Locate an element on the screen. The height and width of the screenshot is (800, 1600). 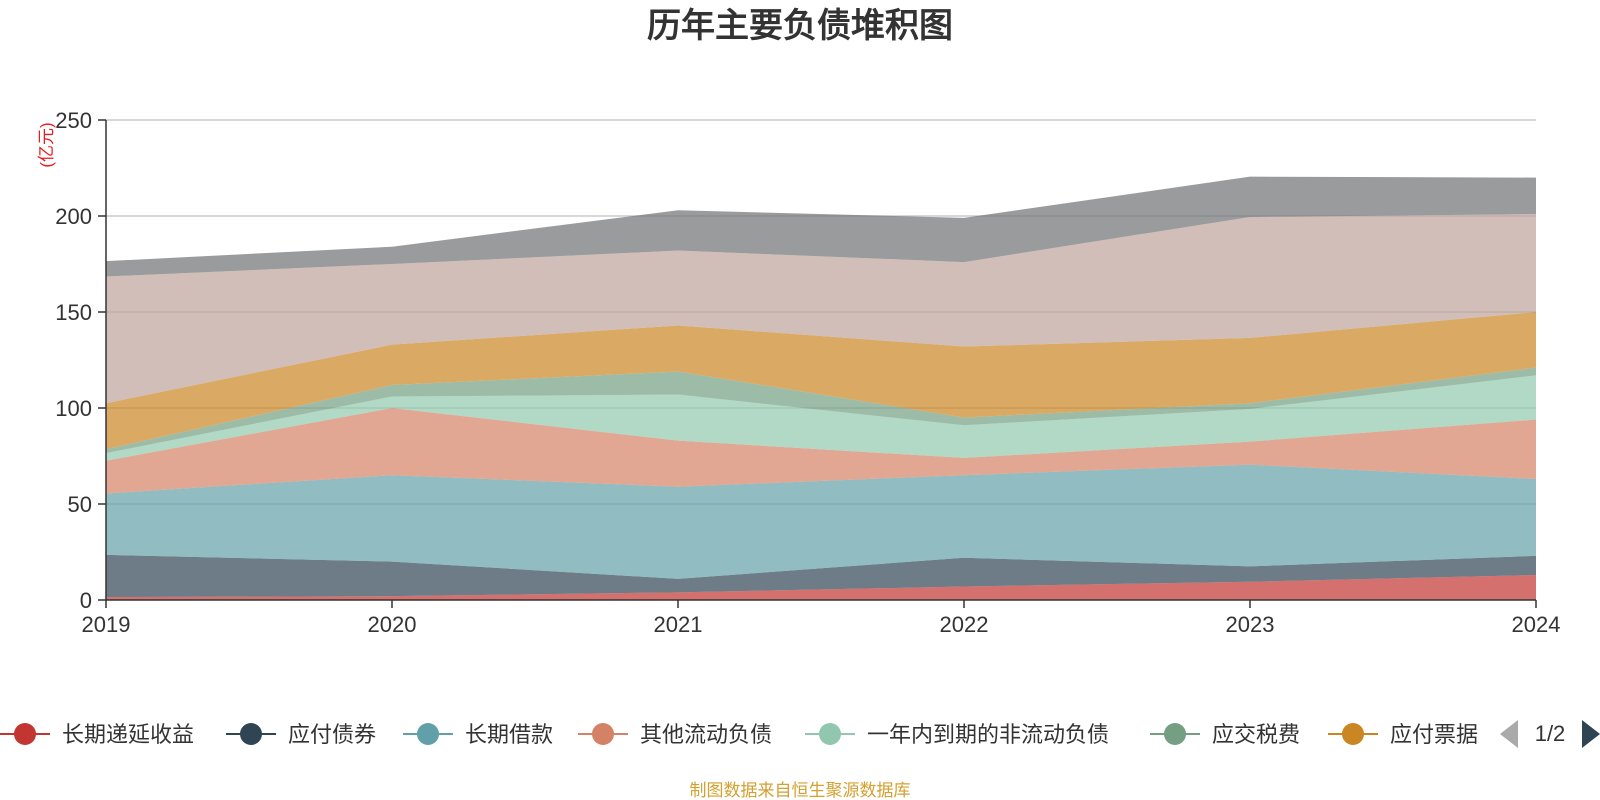
legend-item: 应交税费 is located at coordinates (1225, 734).